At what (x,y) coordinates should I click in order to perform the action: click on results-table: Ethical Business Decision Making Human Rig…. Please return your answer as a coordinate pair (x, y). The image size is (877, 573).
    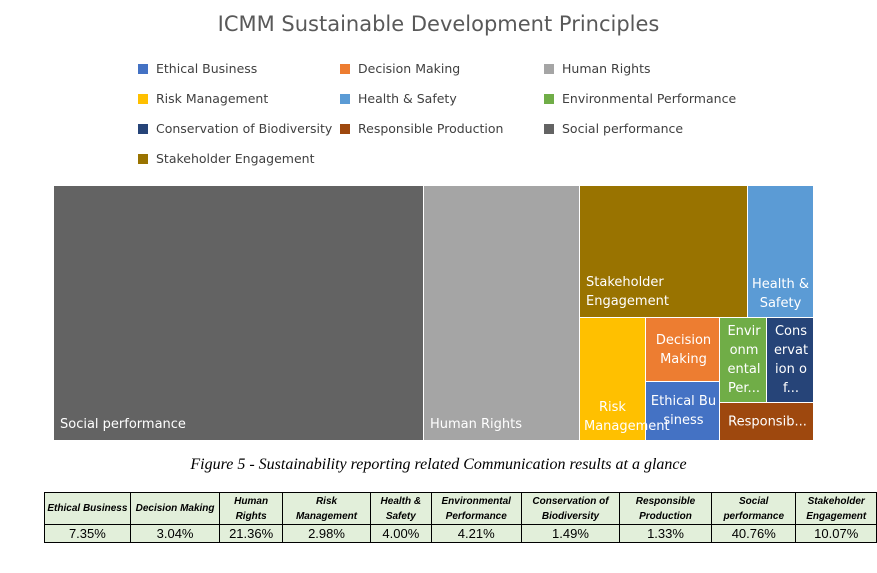
    Looking at the image, I should click on (460, 517).